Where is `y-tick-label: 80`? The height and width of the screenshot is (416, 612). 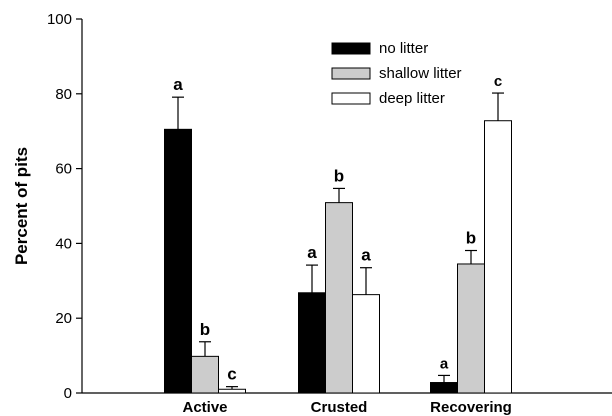
y-tick-label: 80 is located at coordinates (63, 94).